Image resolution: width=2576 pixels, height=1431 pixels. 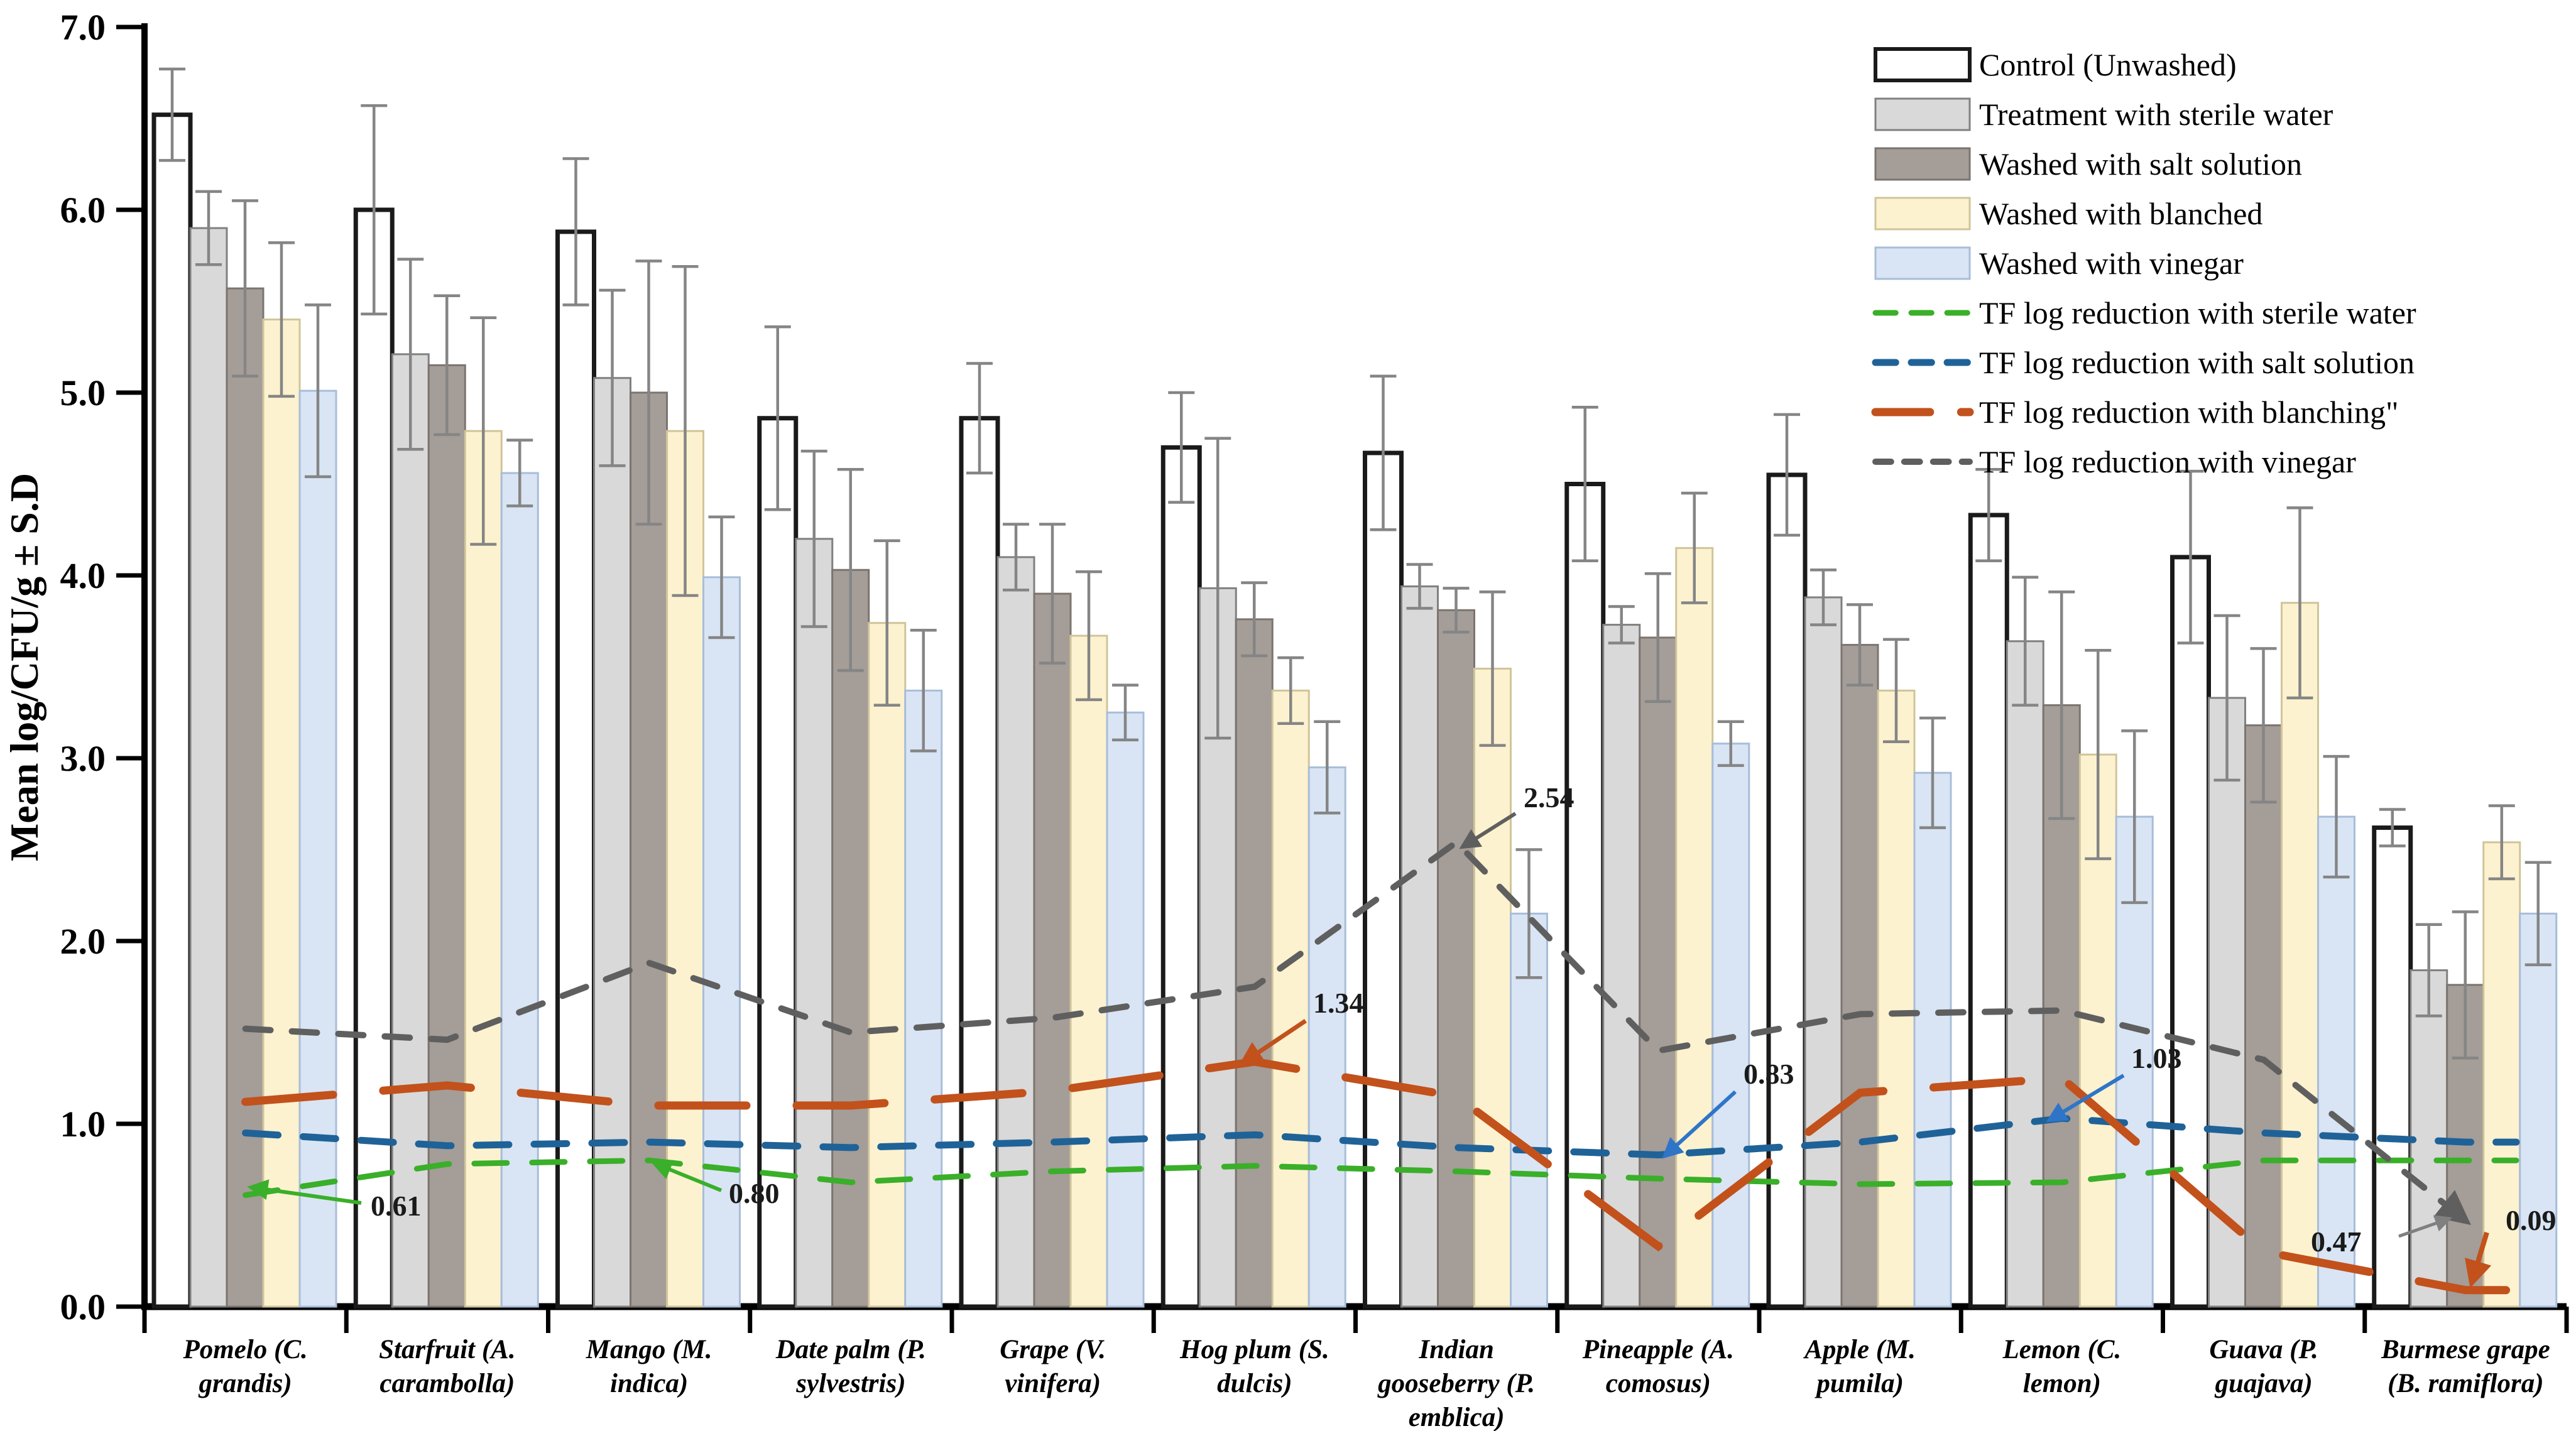 What do you see at coordinates (1658, 1366) in the screenshot?
I see `x-category-label: Pineapple (A. comosus)` at bounding box center [1658, 1366].